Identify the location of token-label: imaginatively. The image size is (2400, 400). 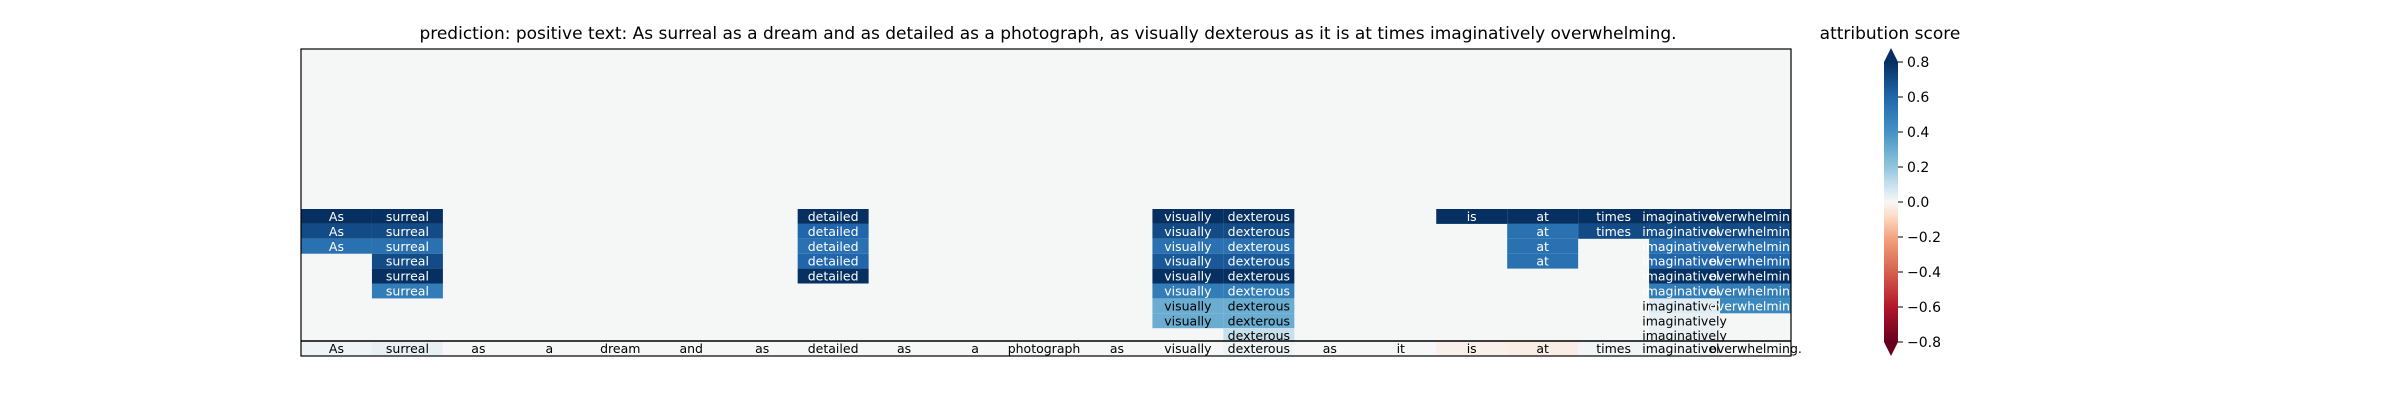
(1684, 348).